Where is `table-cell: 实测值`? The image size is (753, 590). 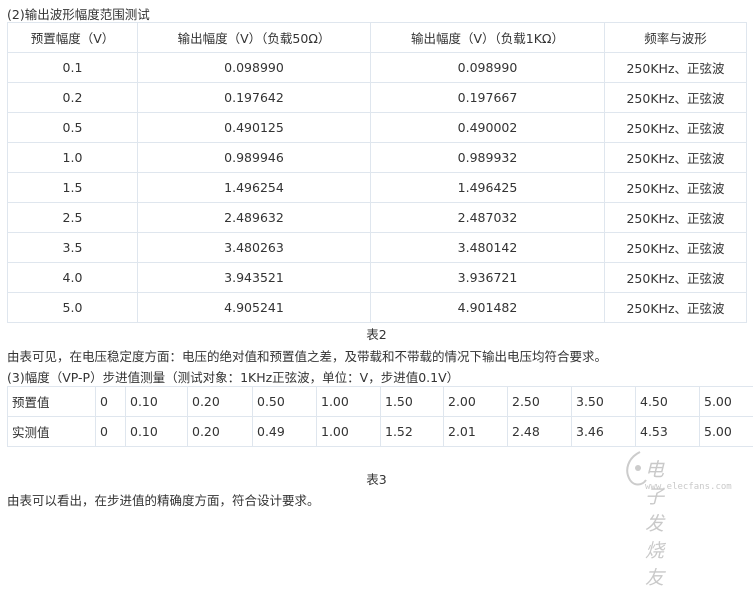 table-cell: 实测值 is located at coordinates (52, 432).